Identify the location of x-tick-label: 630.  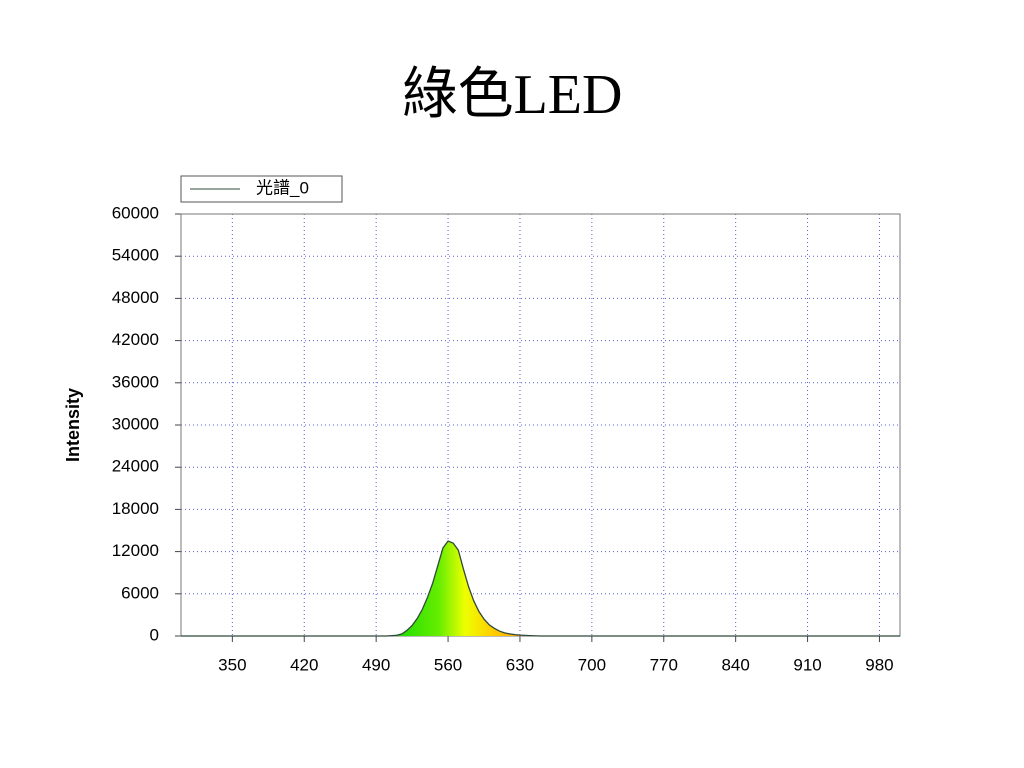
(520, 664).